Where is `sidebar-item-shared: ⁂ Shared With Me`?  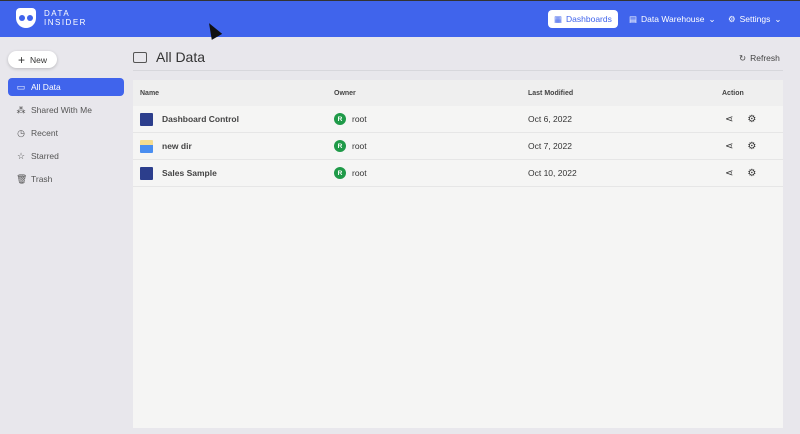 sidebar-item-shared: ⁂ Shared With Me is located at coordinates (66, 110).